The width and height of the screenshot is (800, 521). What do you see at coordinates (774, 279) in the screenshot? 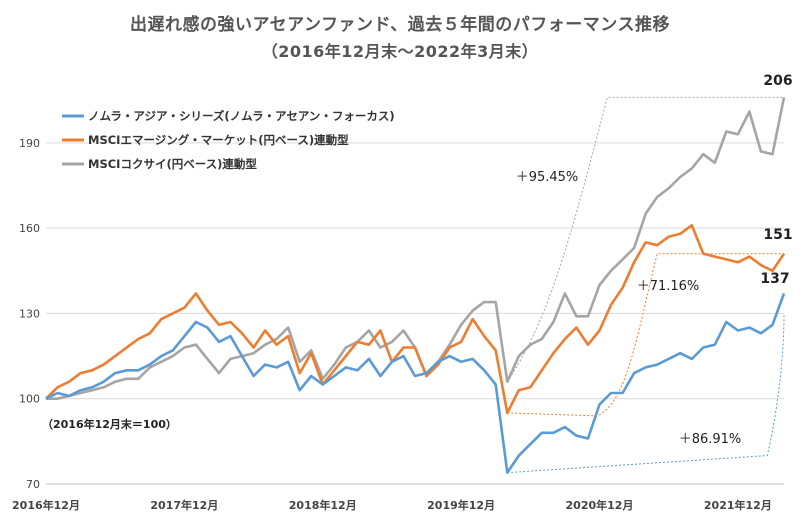
I see `end-value-label: 137` at bounding box center [774, 279].